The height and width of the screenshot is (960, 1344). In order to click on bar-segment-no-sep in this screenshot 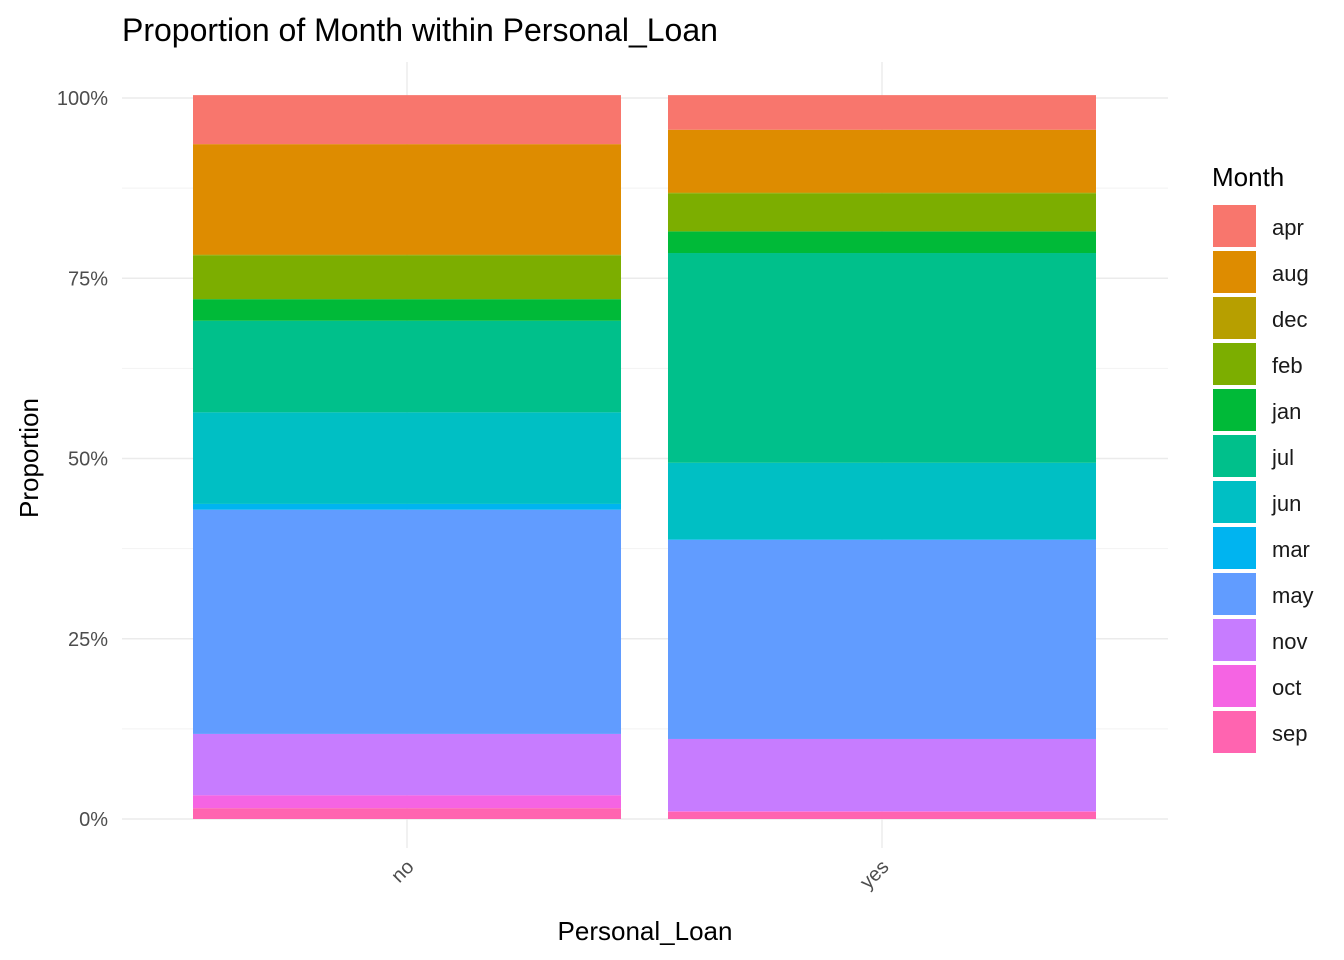, I will do `click(407, 813)`.